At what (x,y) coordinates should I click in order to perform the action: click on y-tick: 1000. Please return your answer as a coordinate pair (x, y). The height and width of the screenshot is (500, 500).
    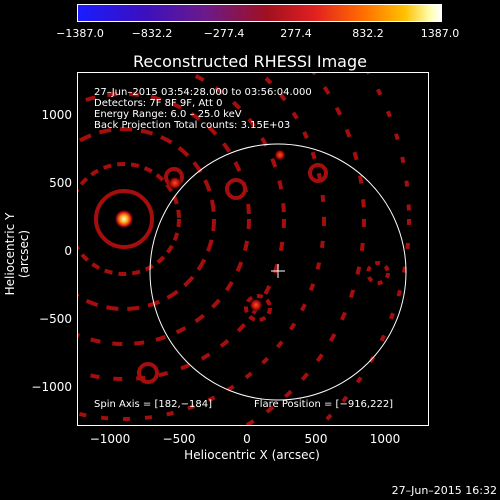
    Looking at the image, I should click on (56, 115).